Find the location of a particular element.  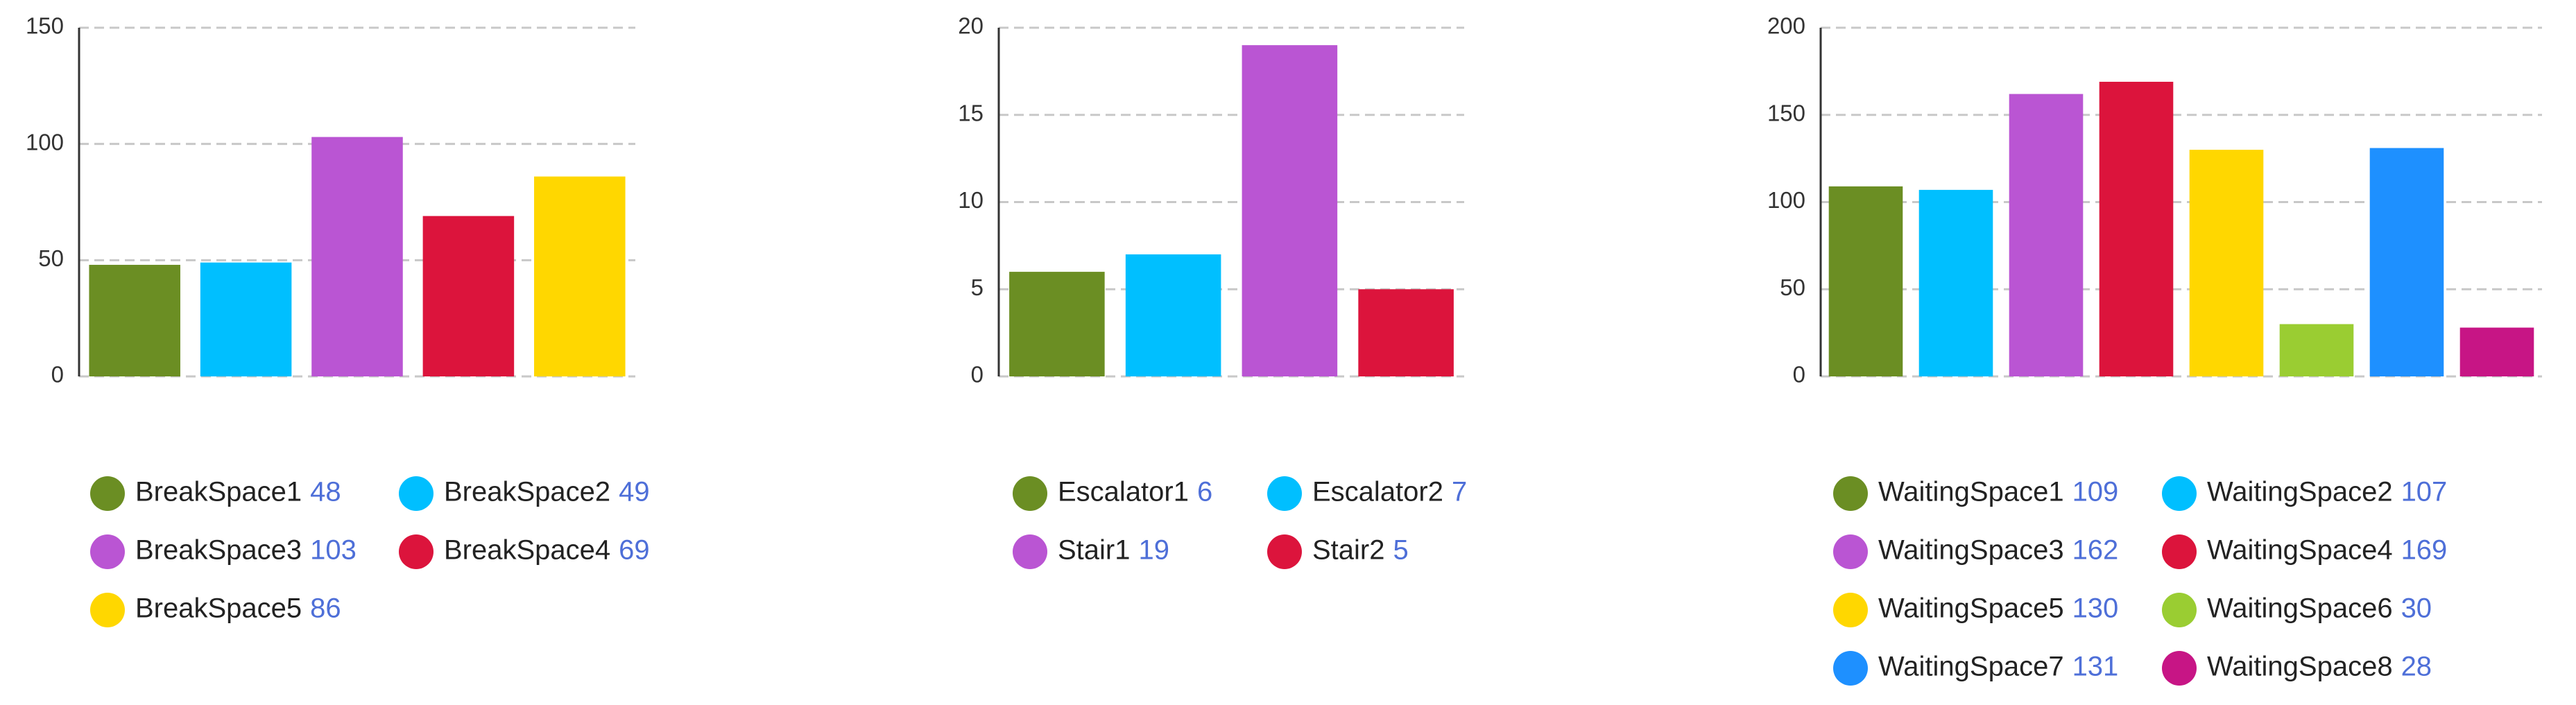

legend-label: BreakSpace5 is located at coordinates (218, 608).